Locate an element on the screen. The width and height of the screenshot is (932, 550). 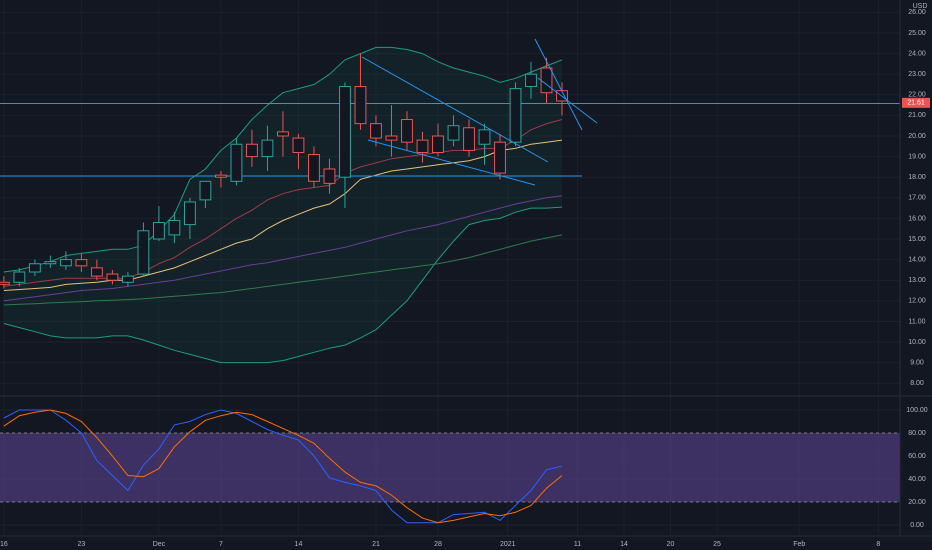
last-price-tag is located at coordinates (916, 102).